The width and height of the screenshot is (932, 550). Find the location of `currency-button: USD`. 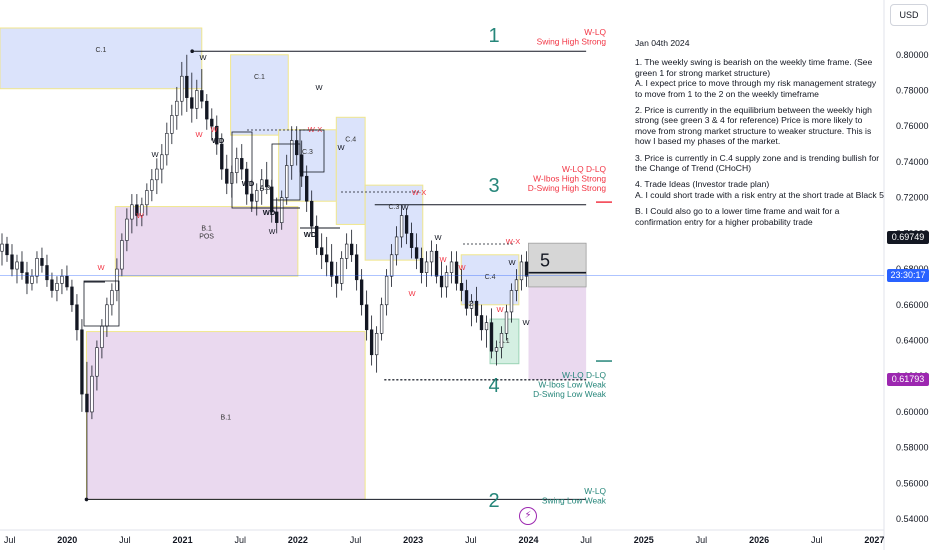

currency-button: USD is located at coordinates (909, 15).